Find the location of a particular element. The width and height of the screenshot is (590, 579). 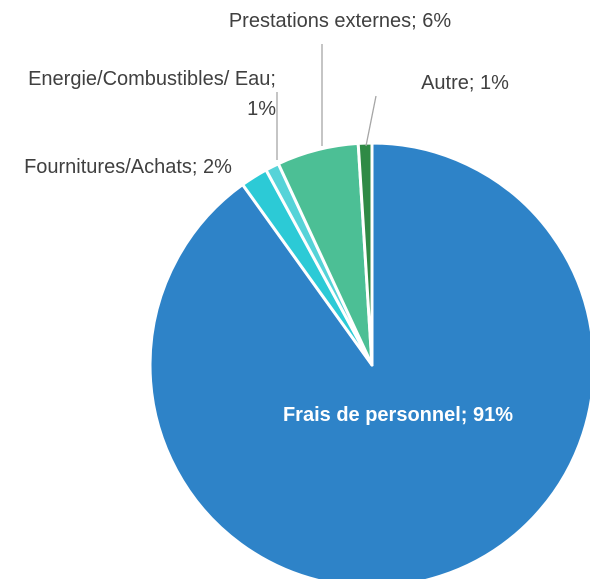

pie-slice is located at coordinates (365, 254).